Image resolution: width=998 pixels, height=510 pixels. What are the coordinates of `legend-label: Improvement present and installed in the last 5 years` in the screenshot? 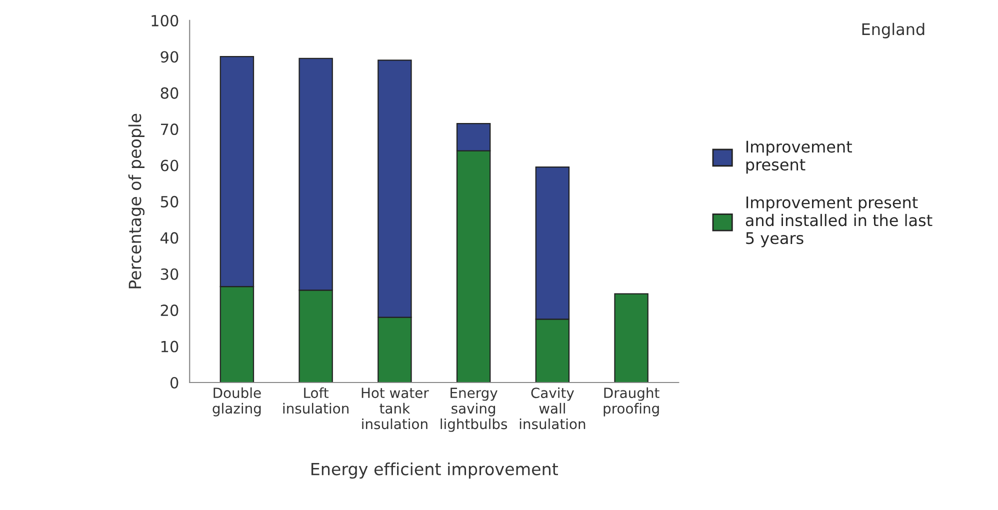 It's located at (839, 222).